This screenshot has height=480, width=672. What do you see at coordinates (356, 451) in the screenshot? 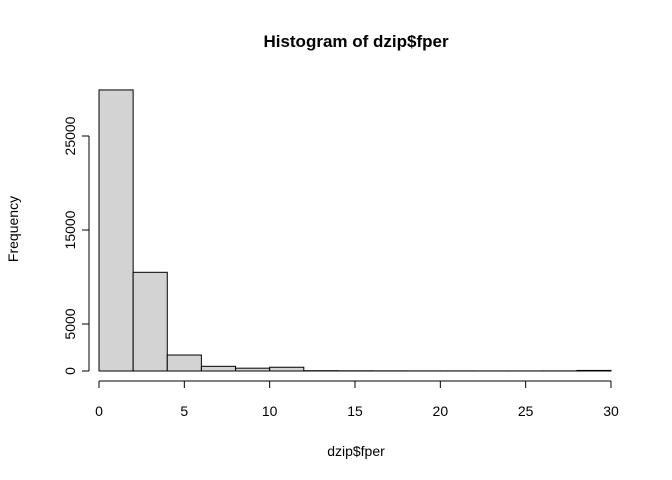
I see `x-axis-label: dzip$fper` at bounding box center [356, 451].